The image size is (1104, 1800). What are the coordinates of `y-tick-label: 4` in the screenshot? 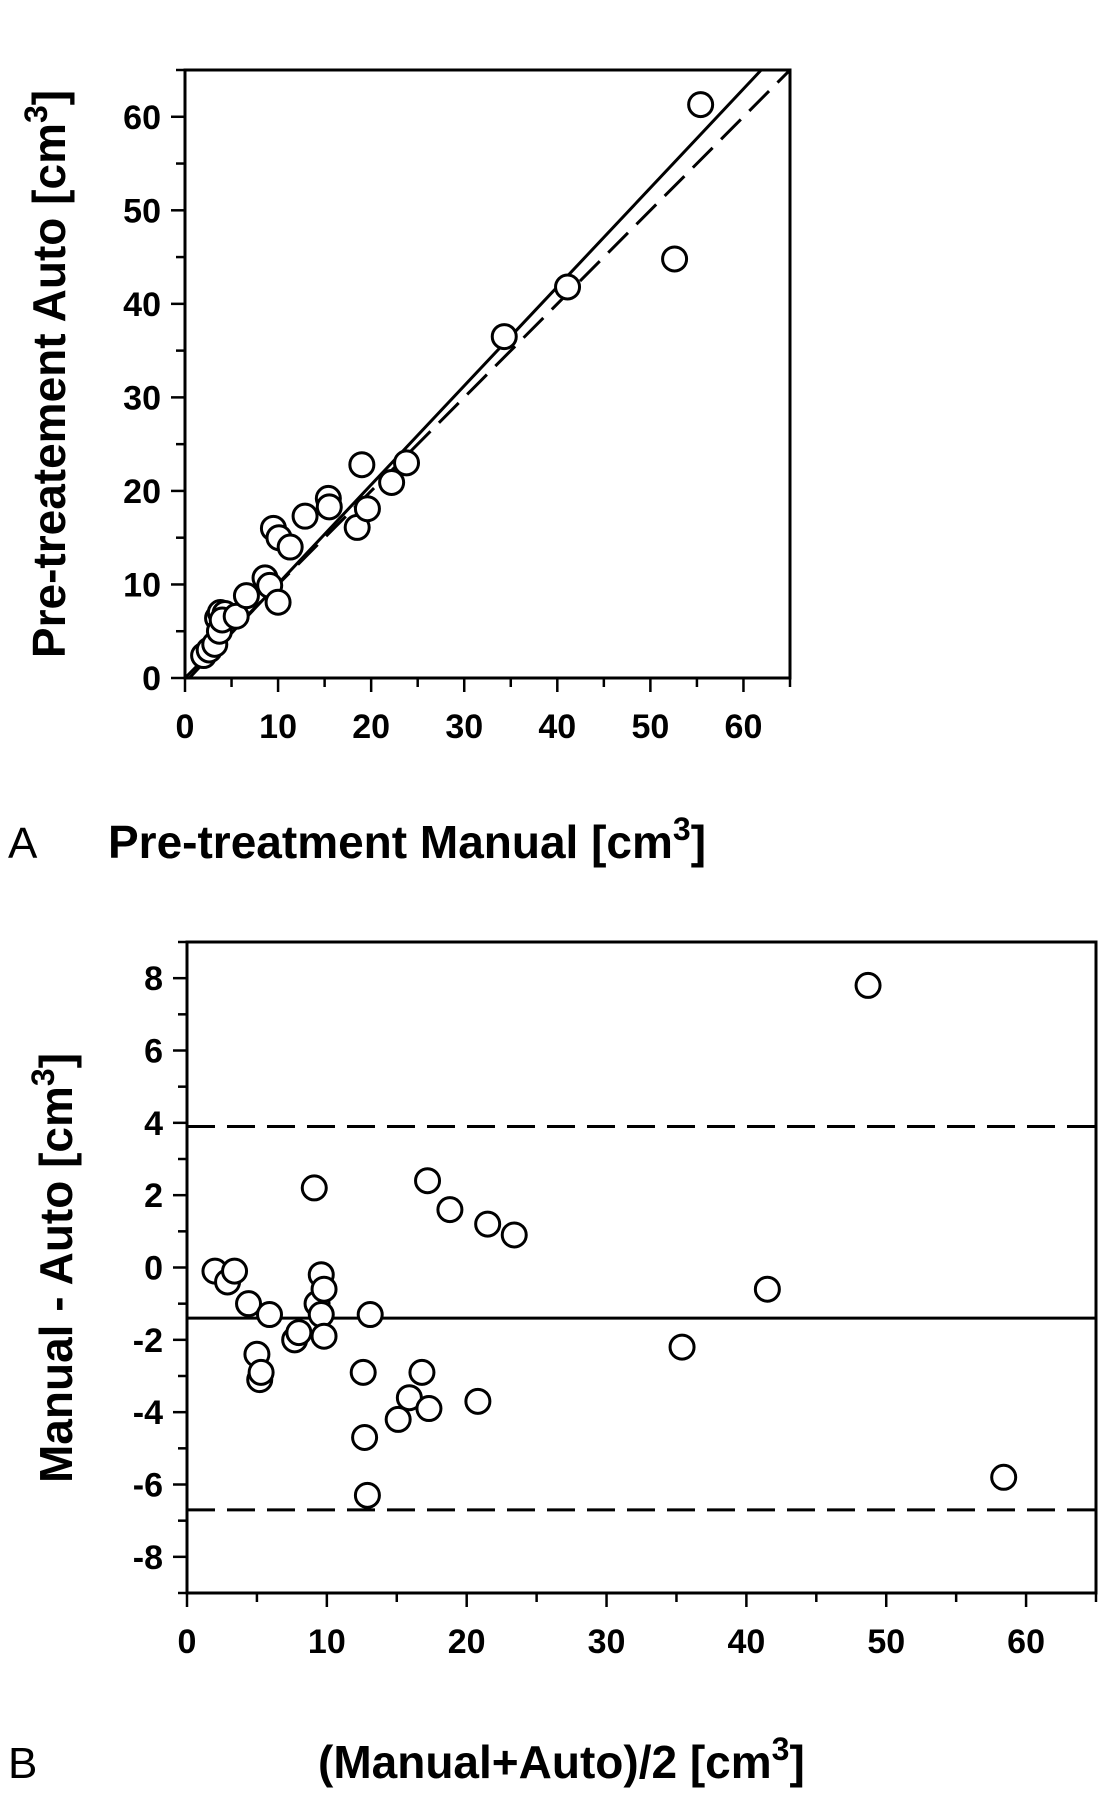 It's located at (153, 1124).